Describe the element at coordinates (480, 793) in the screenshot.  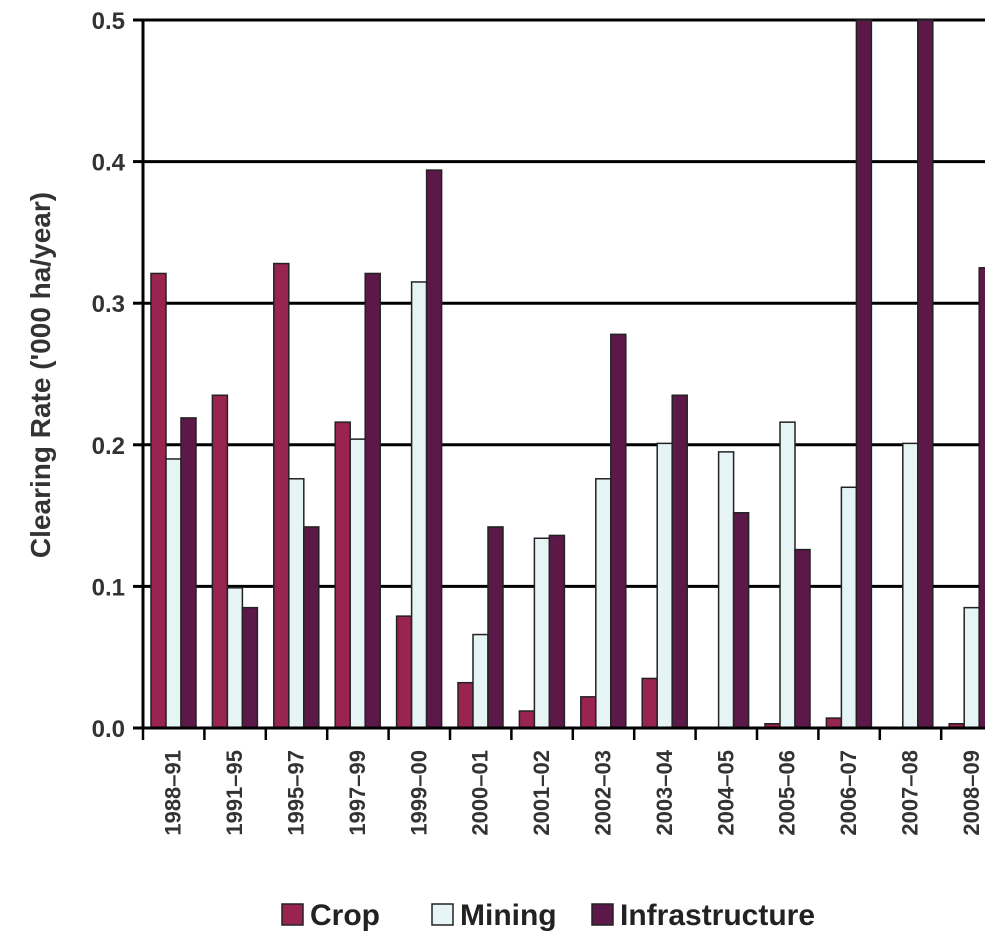
I see `x-tick-label: 2000–01` at that location.